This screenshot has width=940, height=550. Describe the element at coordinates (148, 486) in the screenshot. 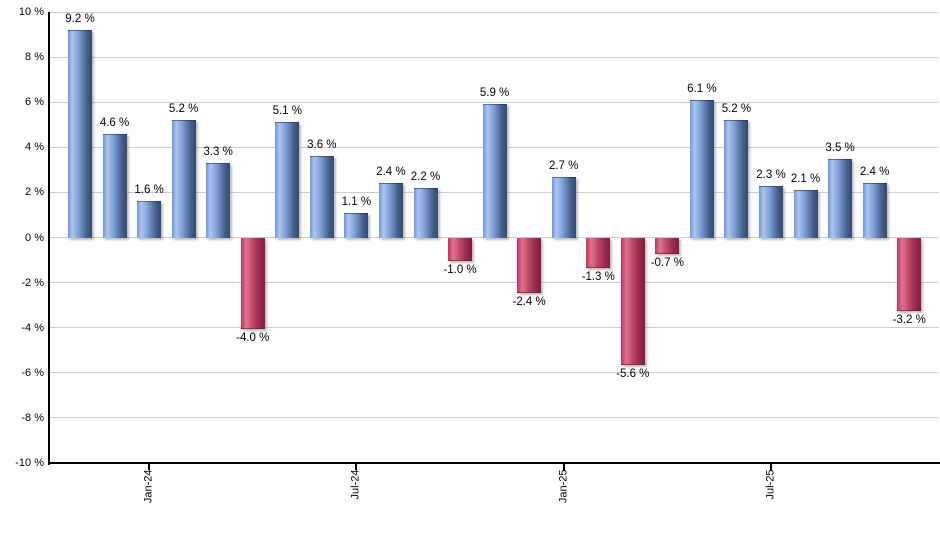

I see `x-tick-label: Jan-24` at that location.